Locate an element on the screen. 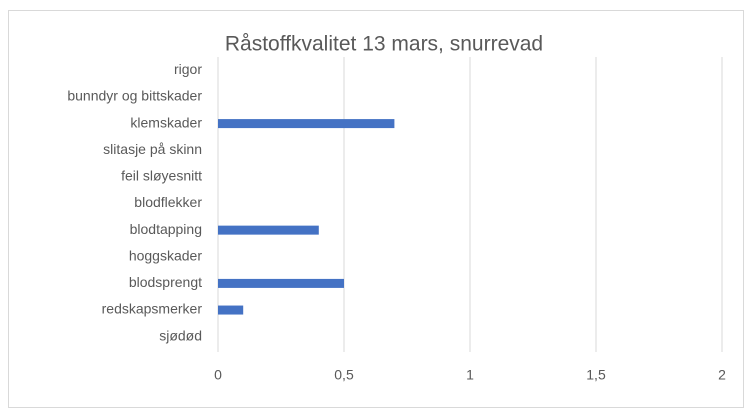 This screenshot has height=412, width=746. y-tick-label: redskapsmerker is located at coordinates (152, 309).